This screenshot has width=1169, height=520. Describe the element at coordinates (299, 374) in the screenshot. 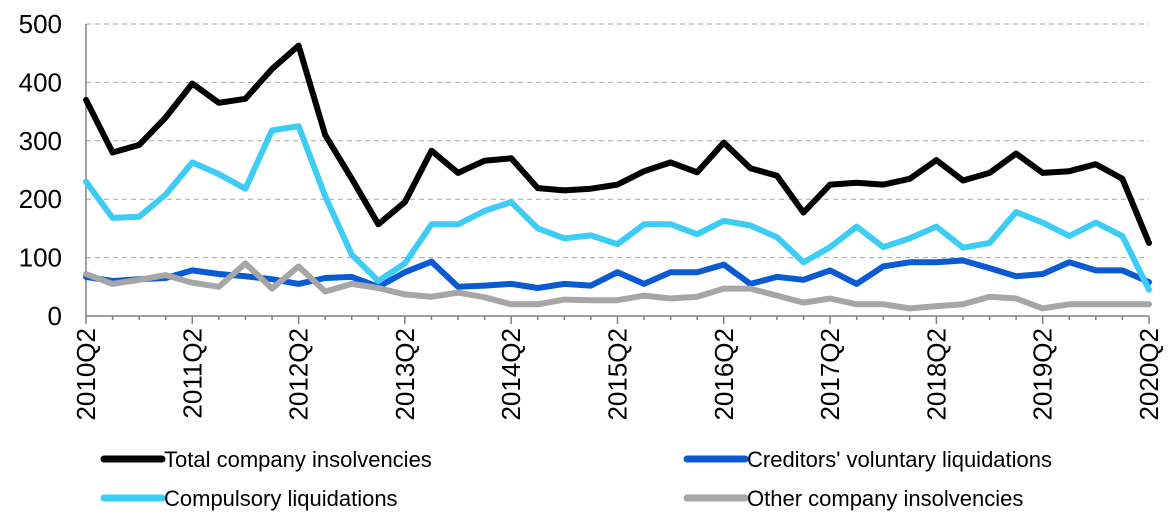

I see `x-tick-label: 2012Q2` at that location.